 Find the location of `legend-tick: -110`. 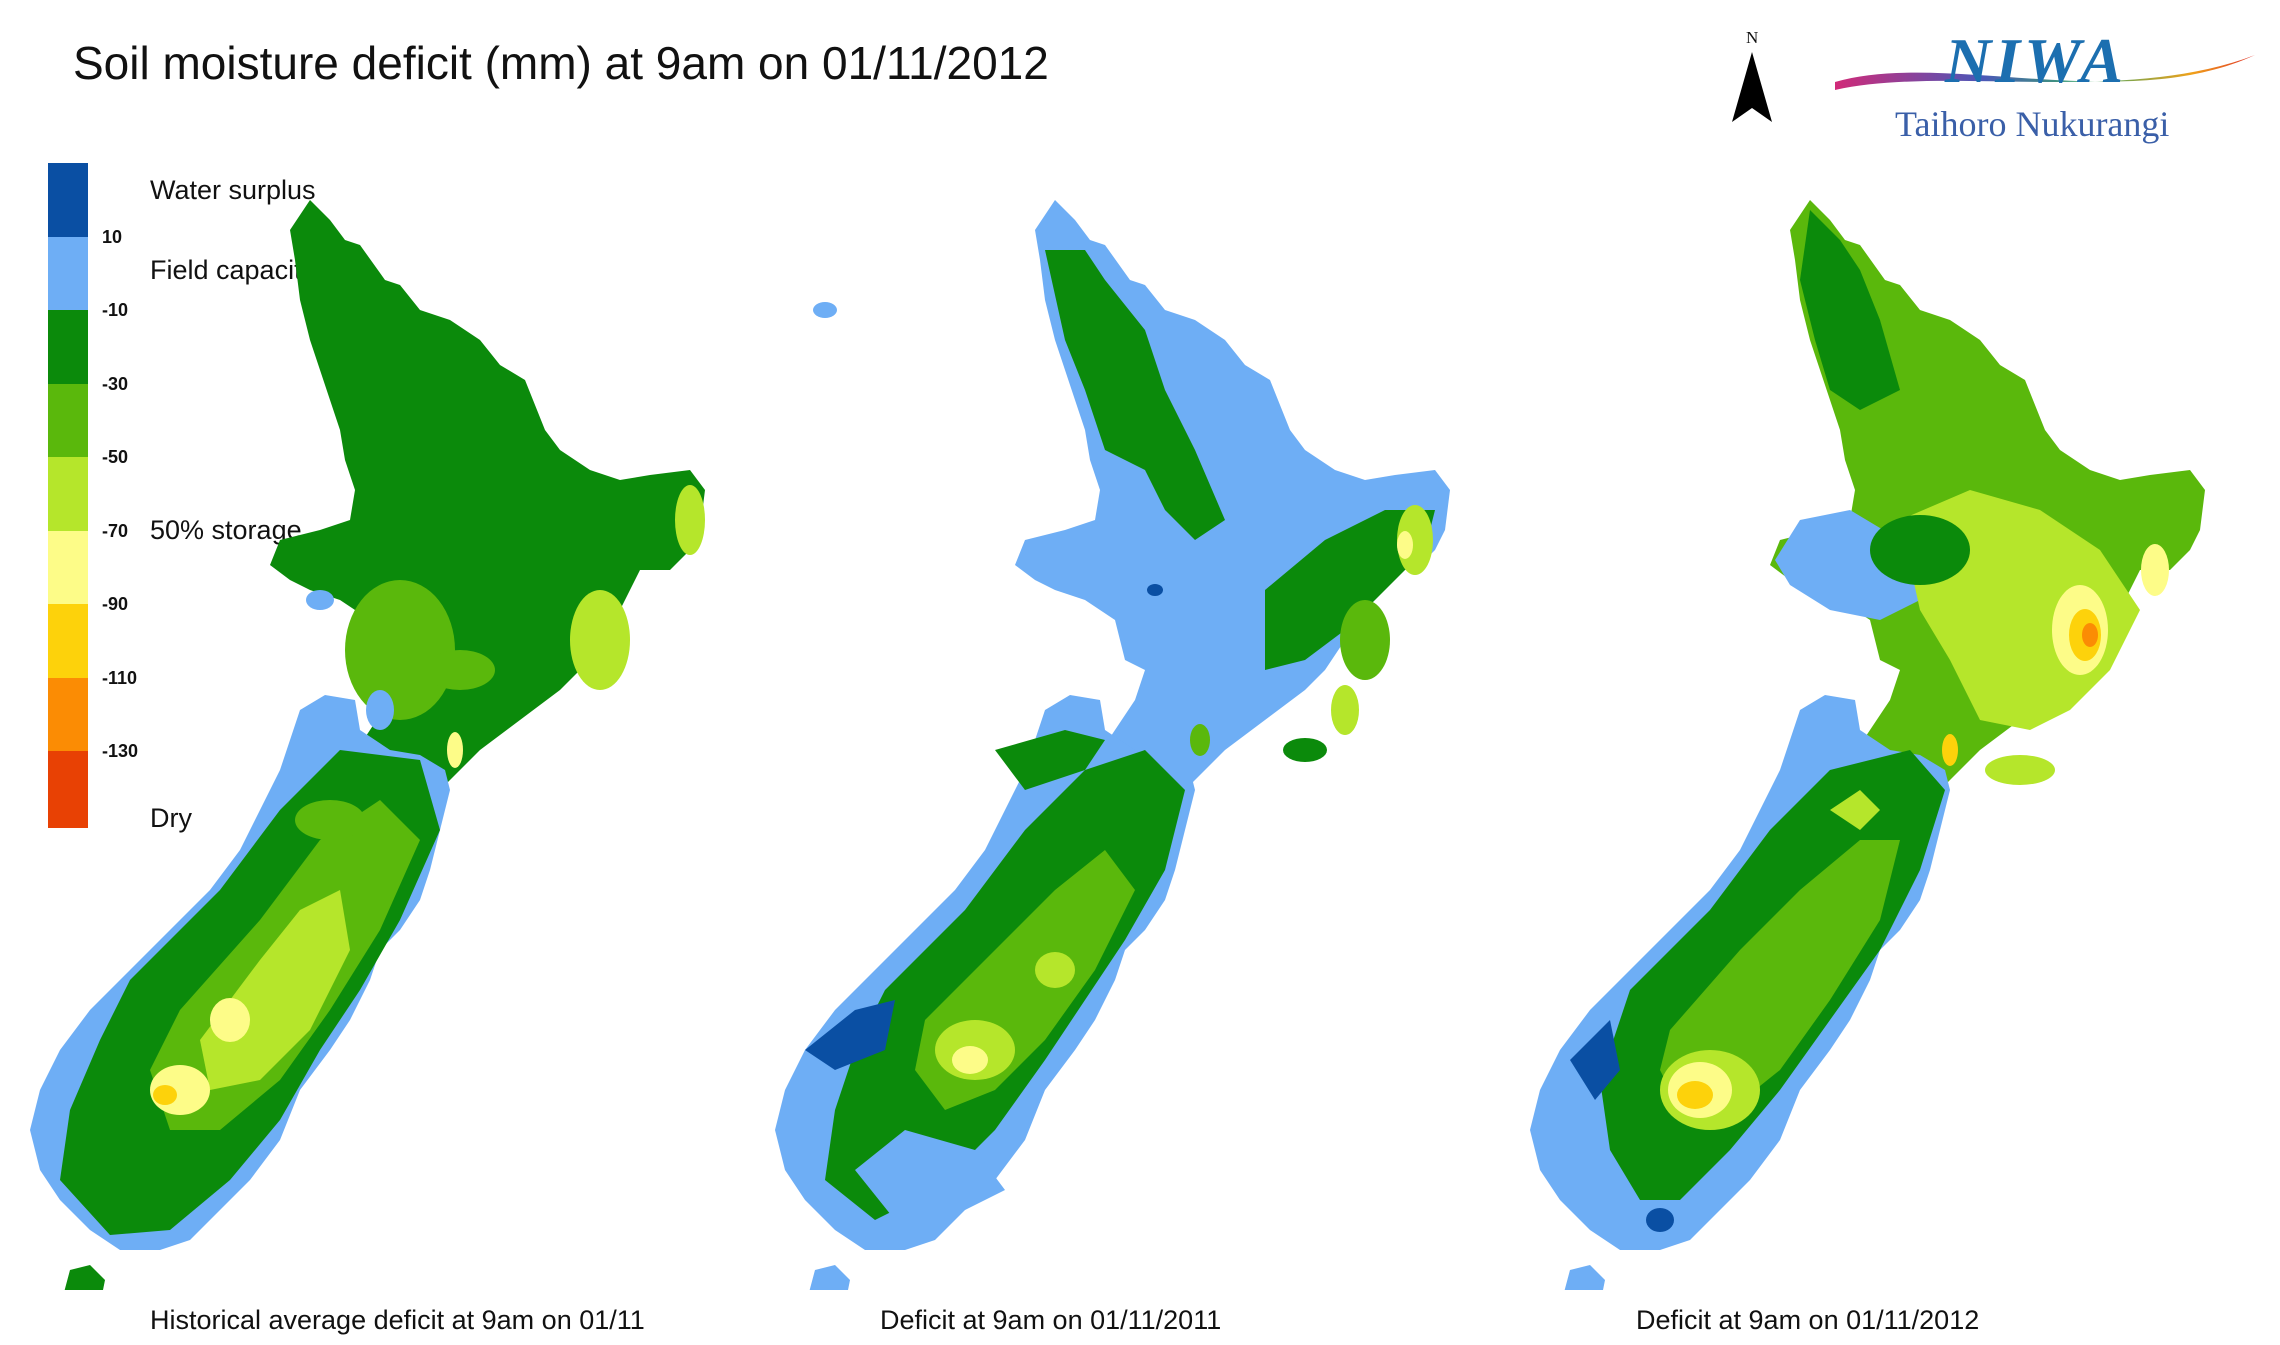

legend-tick: -110 is located at coordinates (120, 678).